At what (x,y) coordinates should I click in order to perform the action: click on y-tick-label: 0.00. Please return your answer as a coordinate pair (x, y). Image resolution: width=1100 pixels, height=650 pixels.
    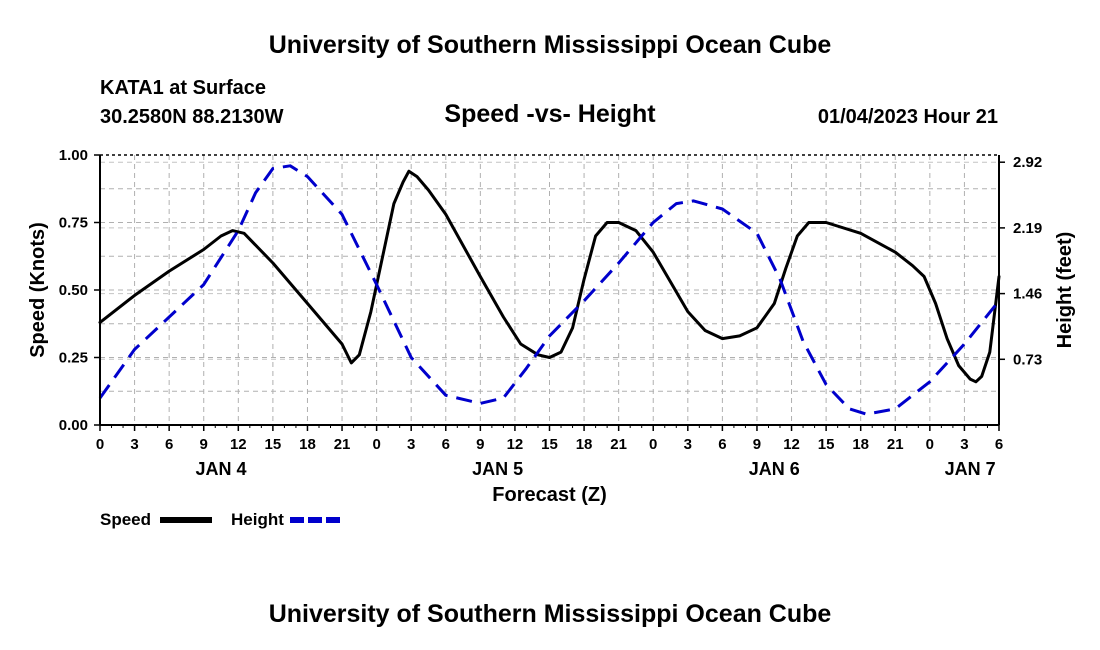
    Looking at the image, I should click on (73, 425).